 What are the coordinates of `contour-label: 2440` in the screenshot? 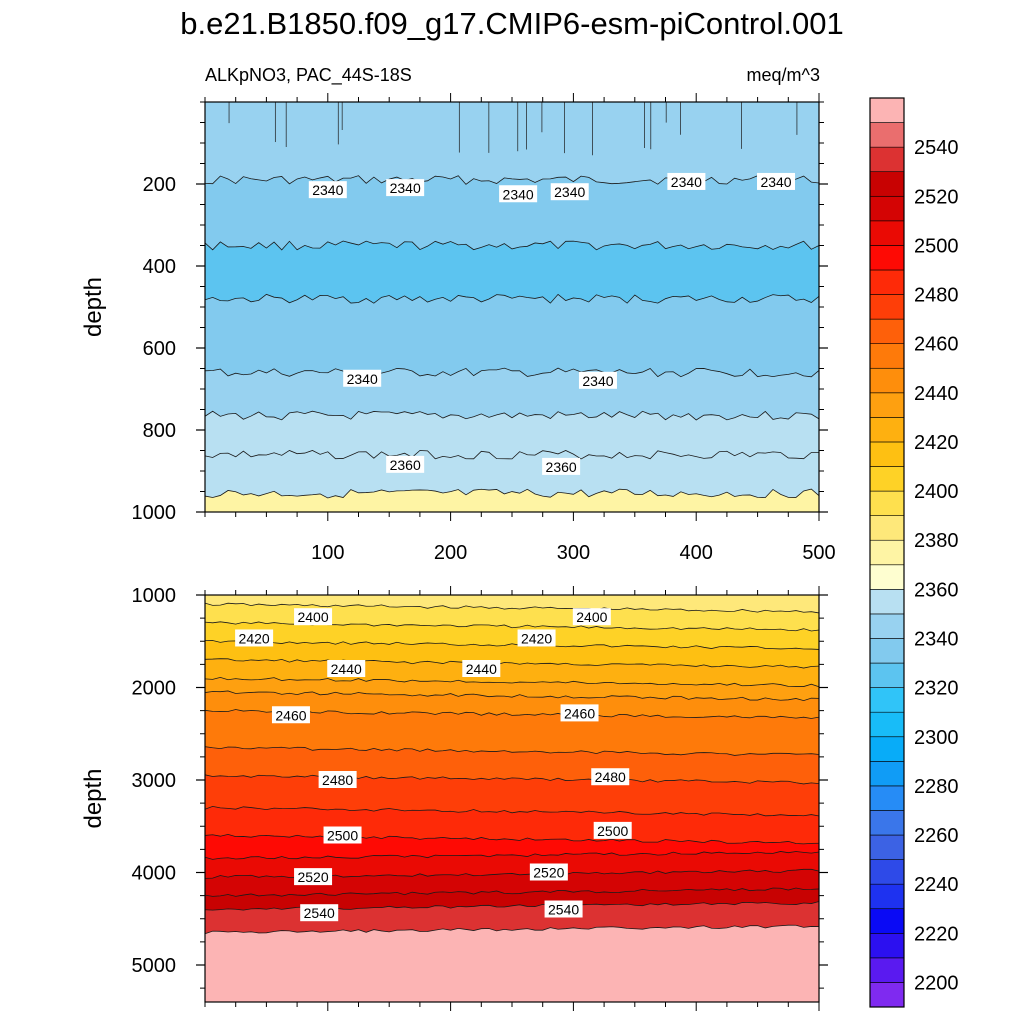 It's located at (481, 668).